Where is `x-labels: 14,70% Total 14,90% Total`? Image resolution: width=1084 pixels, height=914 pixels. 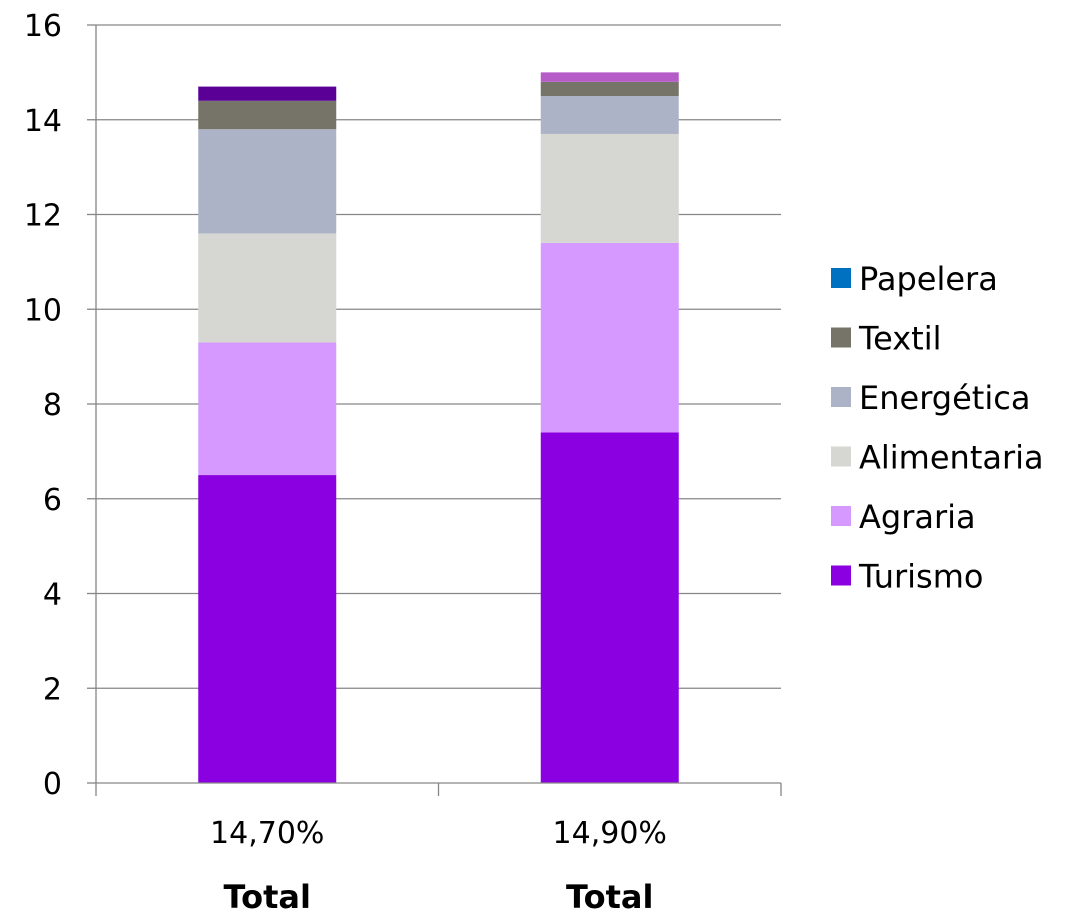 x-labels: 14,70% Total 14,90% Total is located at coordinates (438, 865).